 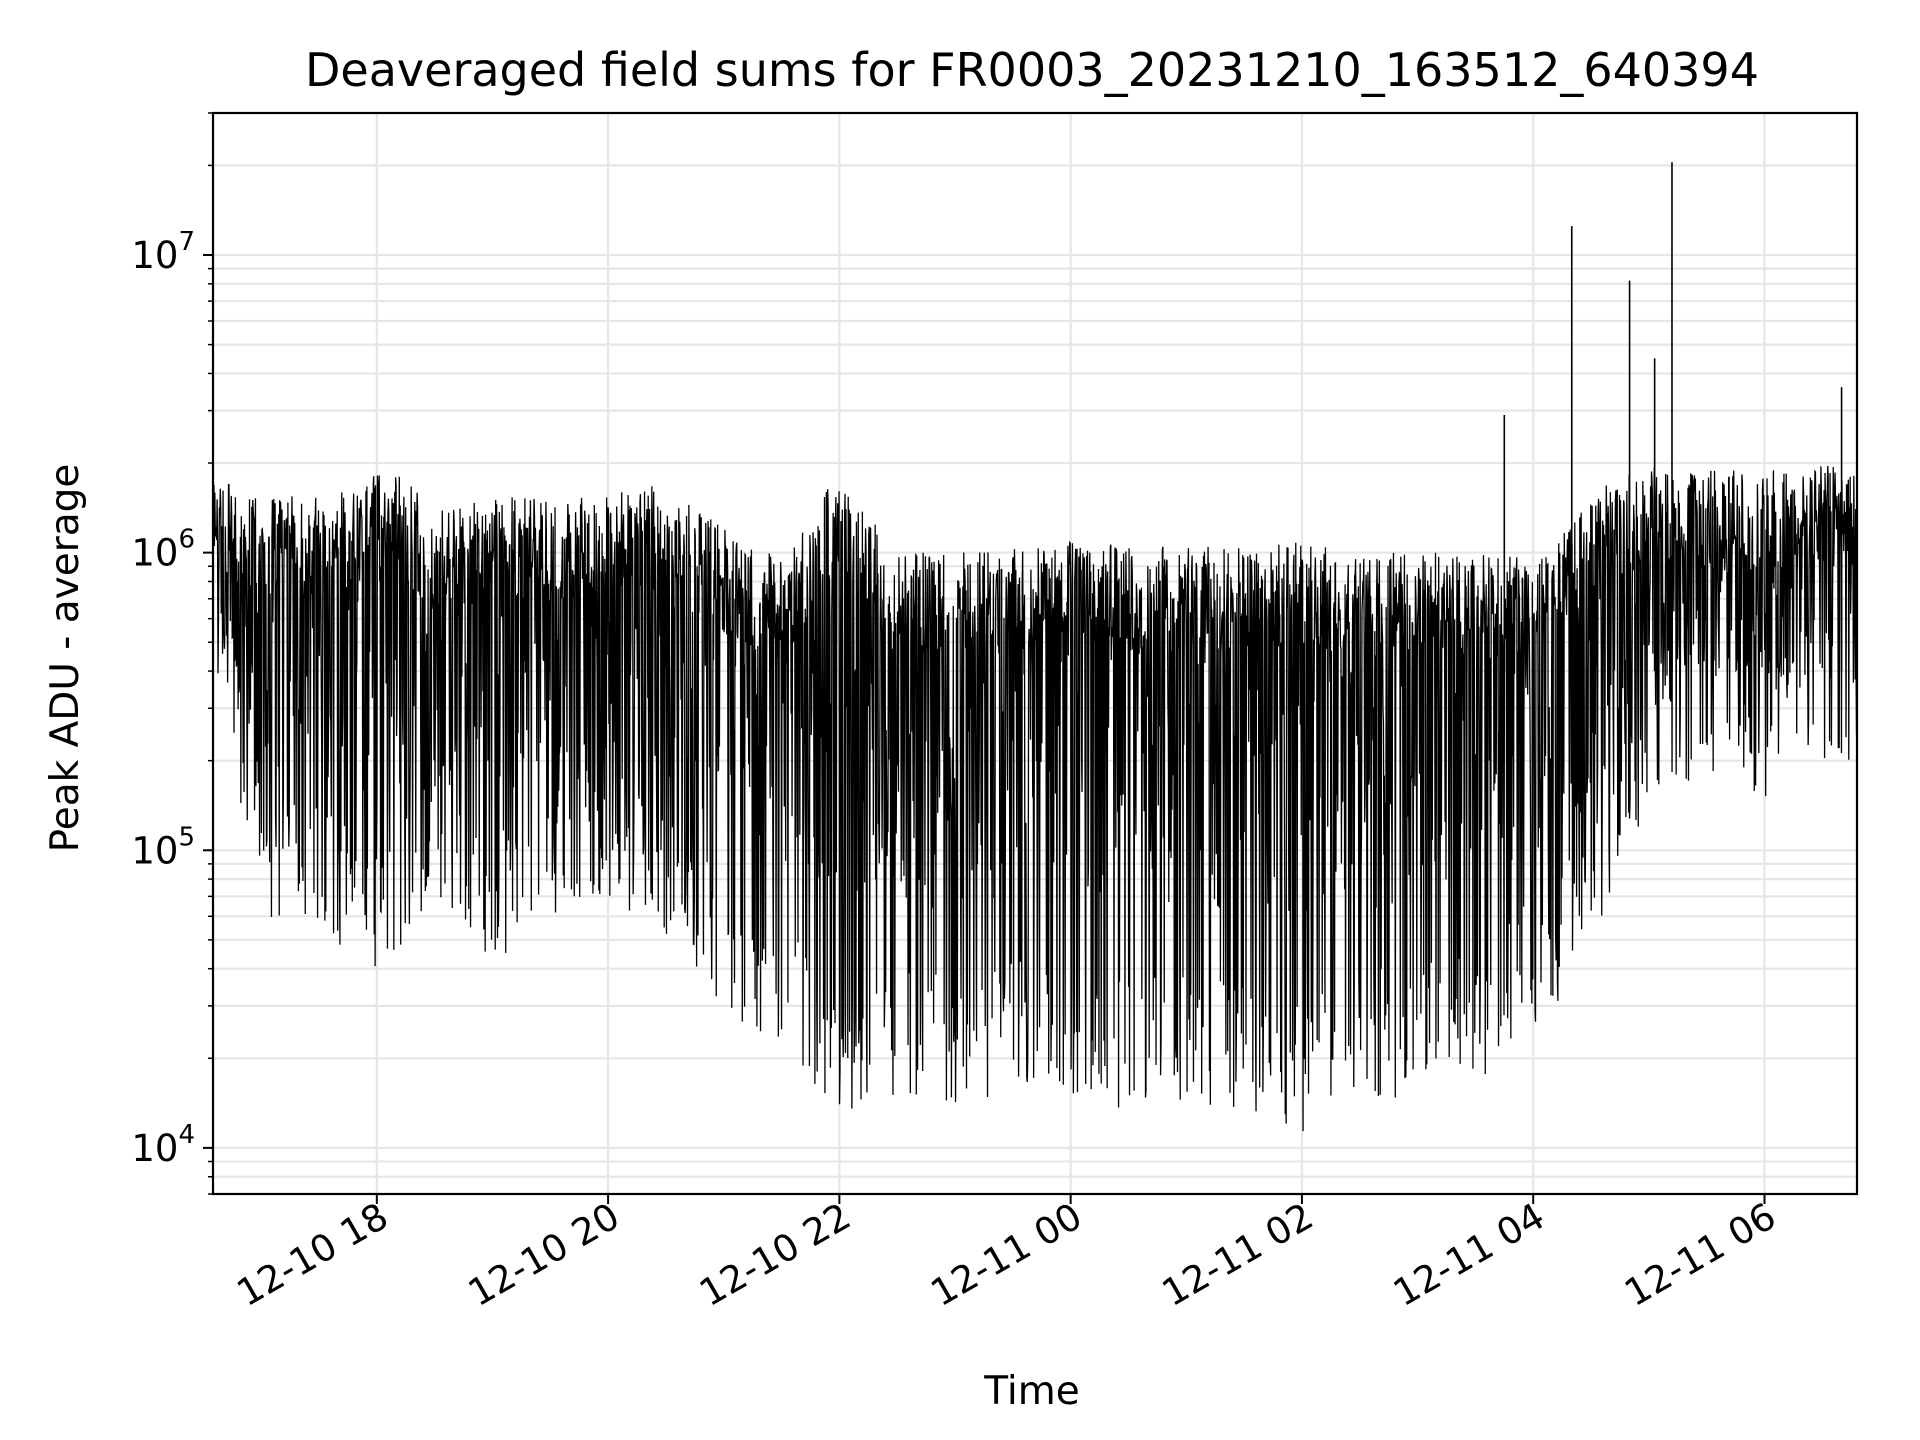 I want to click on y-tick-exponent: 5, so click(x=186, y=837).